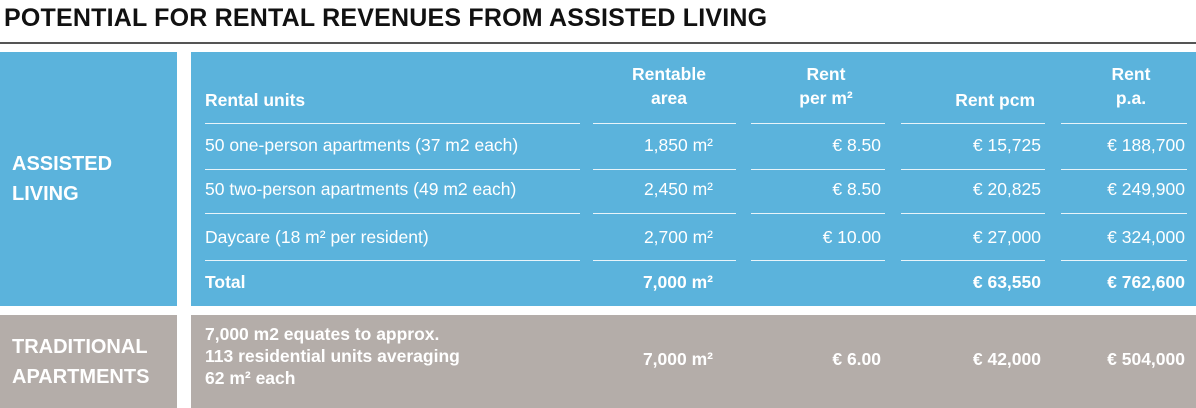 Image resolution: width=1196 pixels, height=408 pixels. Describe the element at coordinates (669, 86) in the screenshot. I see `header-rentable-area: Rentable area` at that location.